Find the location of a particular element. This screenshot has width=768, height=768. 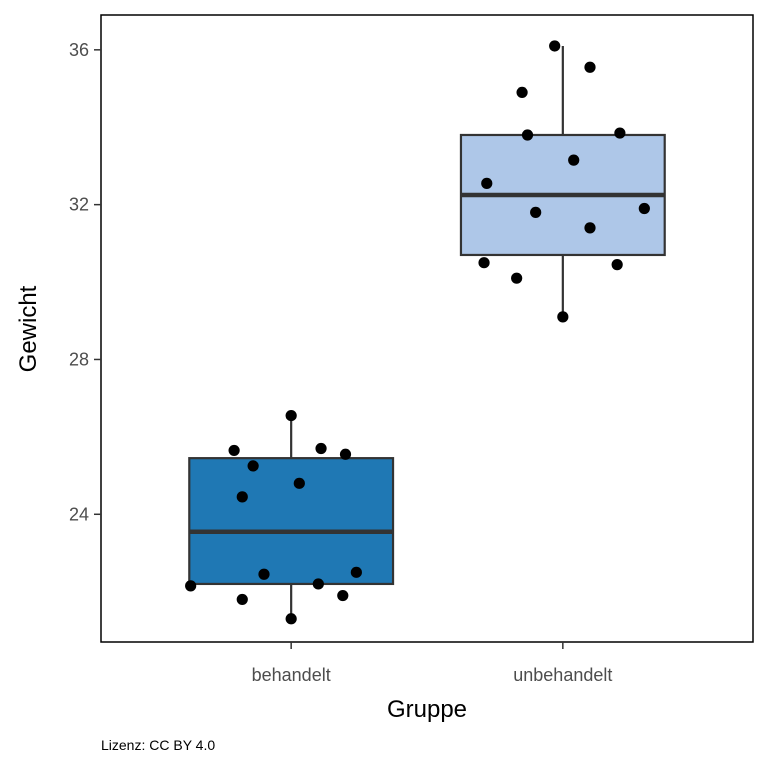

y-tick-label: 32 is located at coordinates (79, 205).